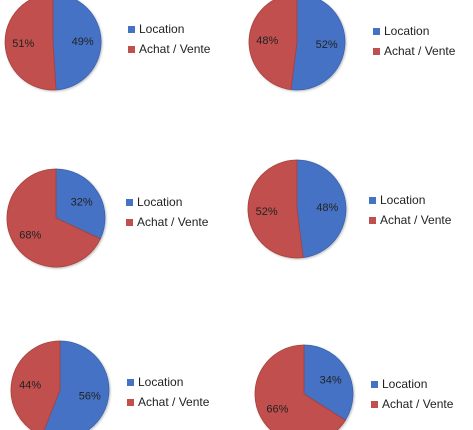 The height and width of the screenshot is (430, 473). Describe the element at coordinates (327, 208) in the screenshot. I see `data-label-location-4: 48%` at that location.